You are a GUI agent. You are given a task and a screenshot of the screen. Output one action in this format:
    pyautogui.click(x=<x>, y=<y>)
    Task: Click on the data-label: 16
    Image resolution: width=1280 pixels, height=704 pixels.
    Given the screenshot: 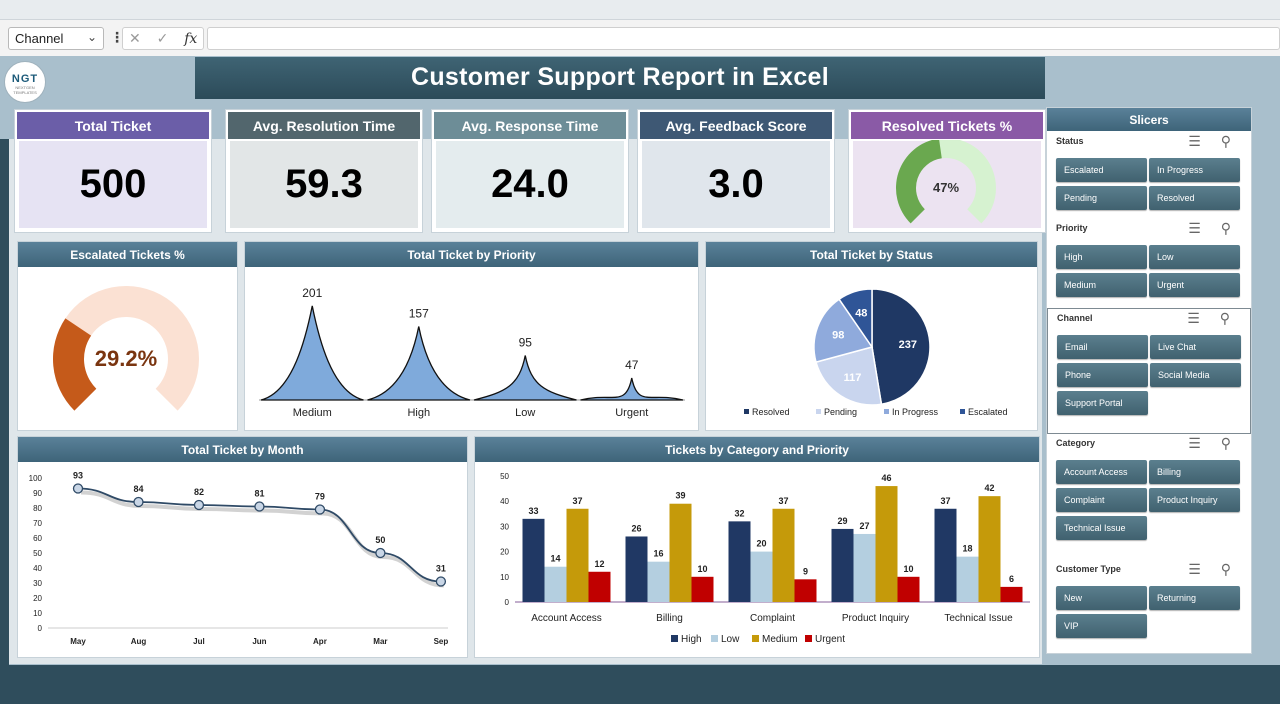 What is the action you would take?
    pyautogui.click(x=658, y=554)
    